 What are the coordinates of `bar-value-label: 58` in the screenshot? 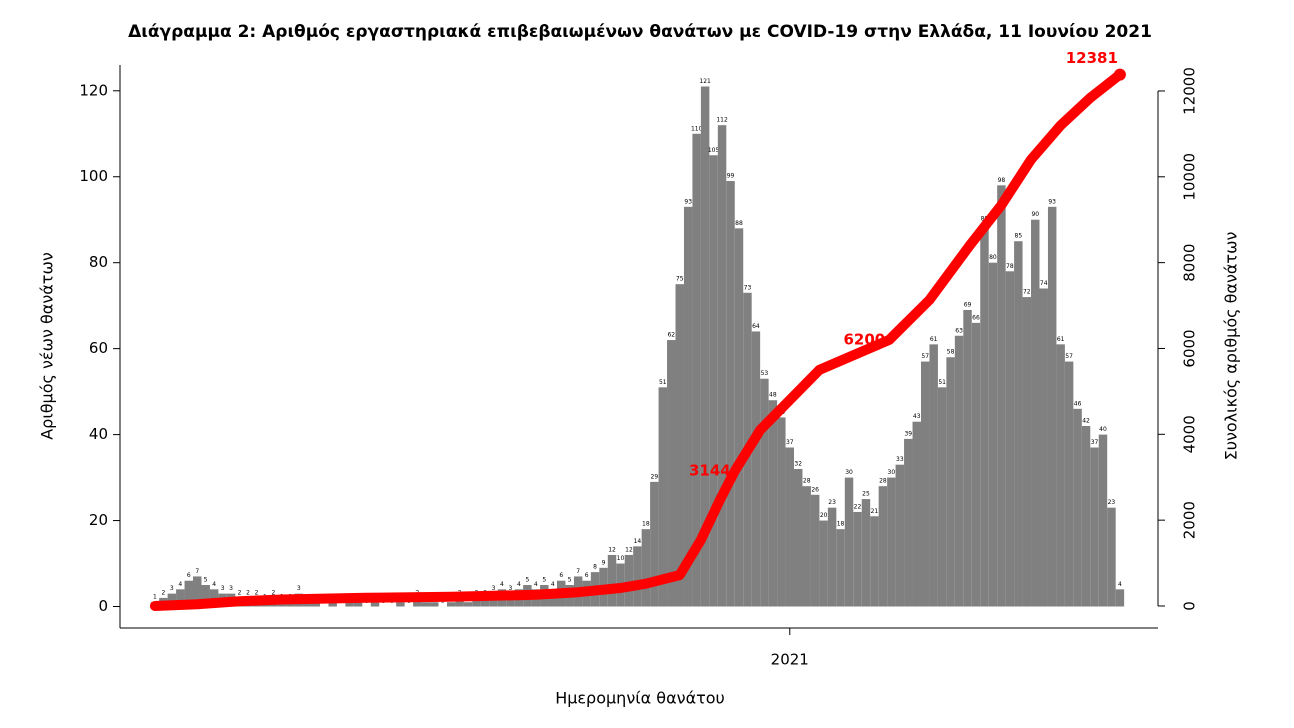 It's located at (951, 352).